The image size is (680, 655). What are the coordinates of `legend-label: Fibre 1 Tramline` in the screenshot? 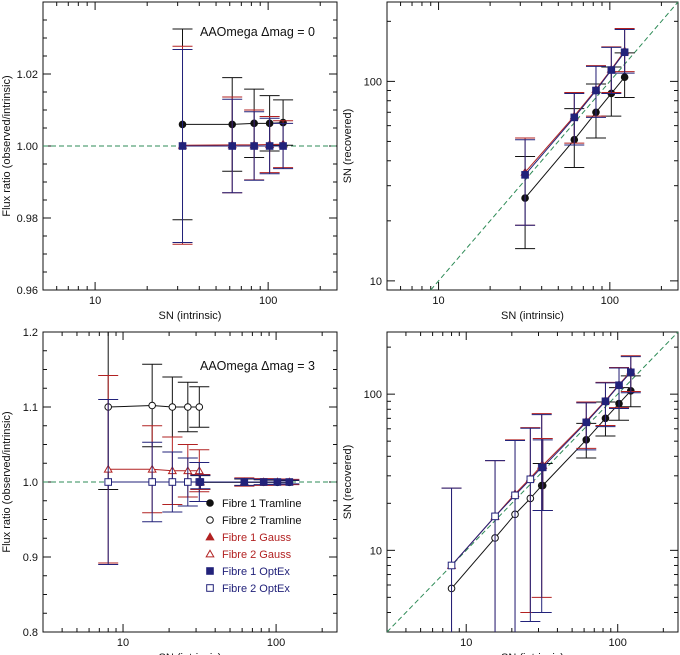 It's located at (261, 504).